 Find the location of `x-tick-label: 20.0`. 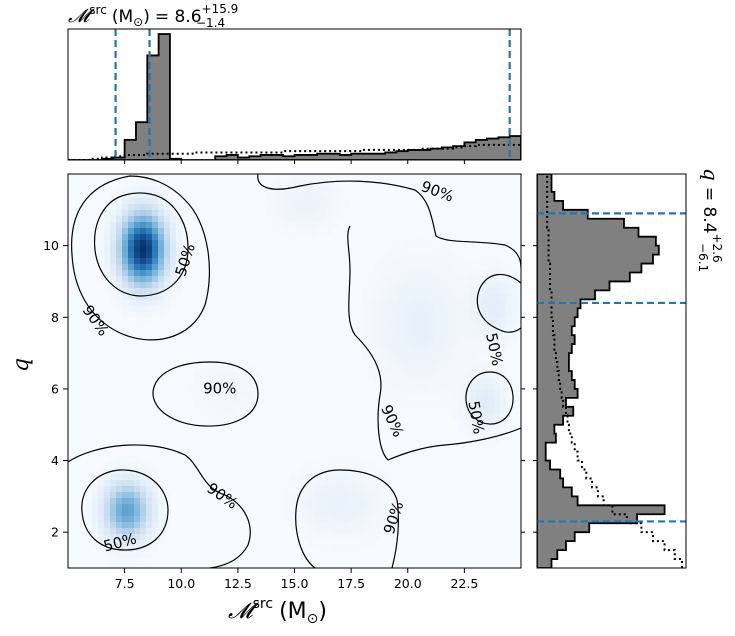

x-tick-label: 20.0 is located at coordinates (408, 583).